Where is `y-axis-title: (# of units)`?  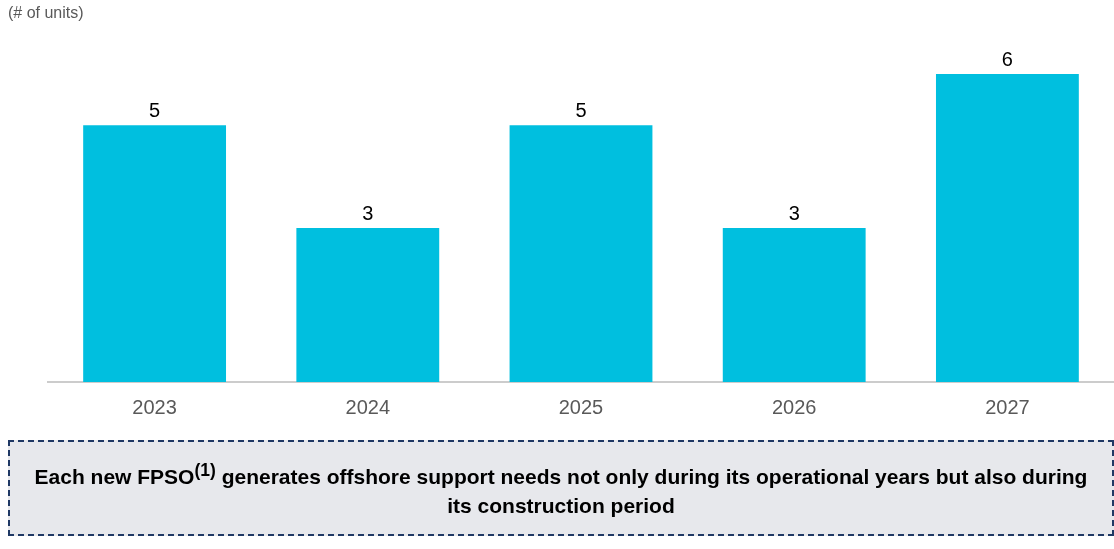 y-axis-title: (# of units) is located at coordinates (46, 13).